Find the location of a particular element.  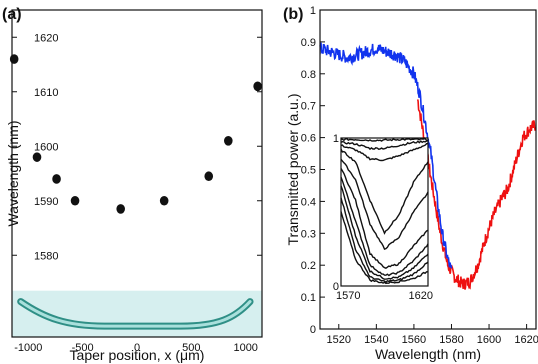

panel-a-x-tick-label: 1000 is located at coordinates (245, 348).